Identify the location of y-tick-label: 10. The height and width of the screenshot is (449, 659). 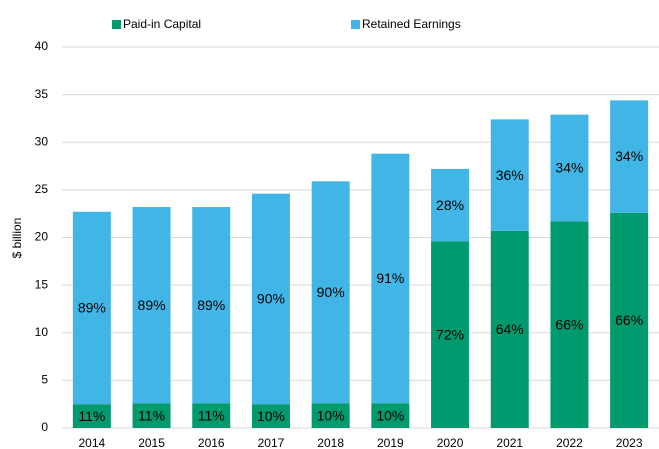
(42, 332).